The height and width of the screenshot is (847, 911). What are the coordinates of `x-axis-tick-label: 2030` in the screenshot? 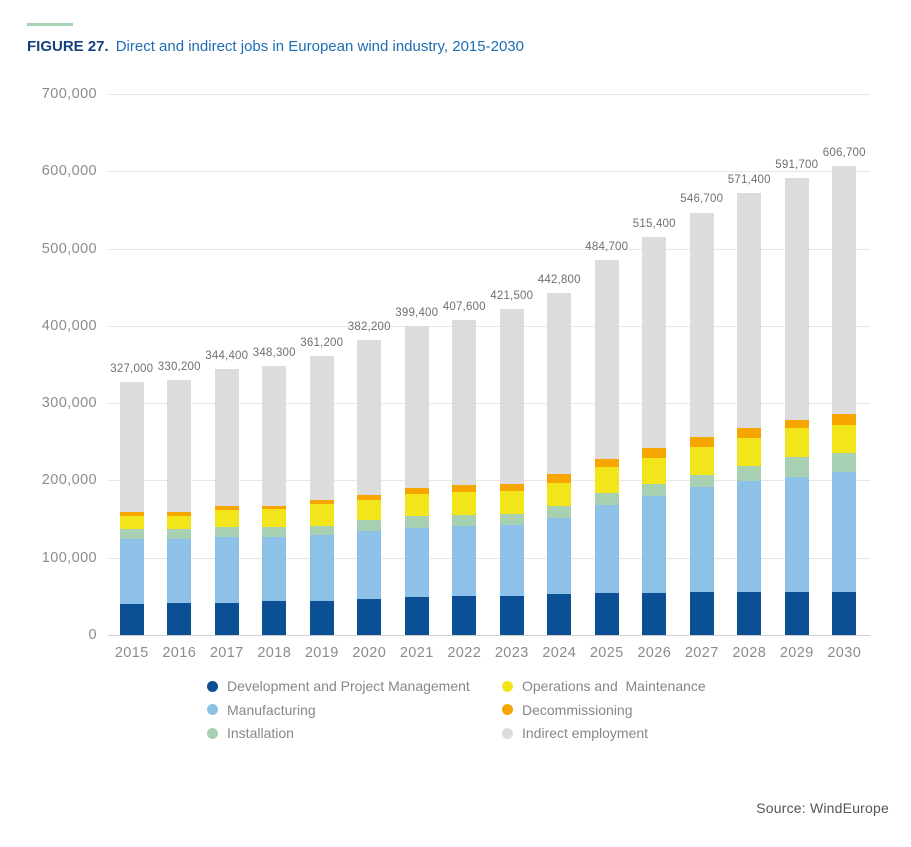 It's located at (844, 653).